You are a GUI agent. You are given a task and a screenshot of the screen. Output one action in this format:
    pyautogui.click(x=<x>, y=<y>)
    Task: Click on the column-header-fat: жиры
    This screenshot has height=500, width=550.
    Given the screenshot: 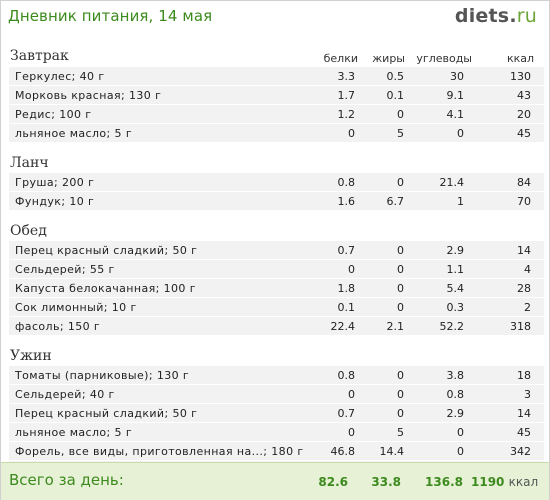 What is the action you would take?
    pyautogui.click(x=388, y=58)
    